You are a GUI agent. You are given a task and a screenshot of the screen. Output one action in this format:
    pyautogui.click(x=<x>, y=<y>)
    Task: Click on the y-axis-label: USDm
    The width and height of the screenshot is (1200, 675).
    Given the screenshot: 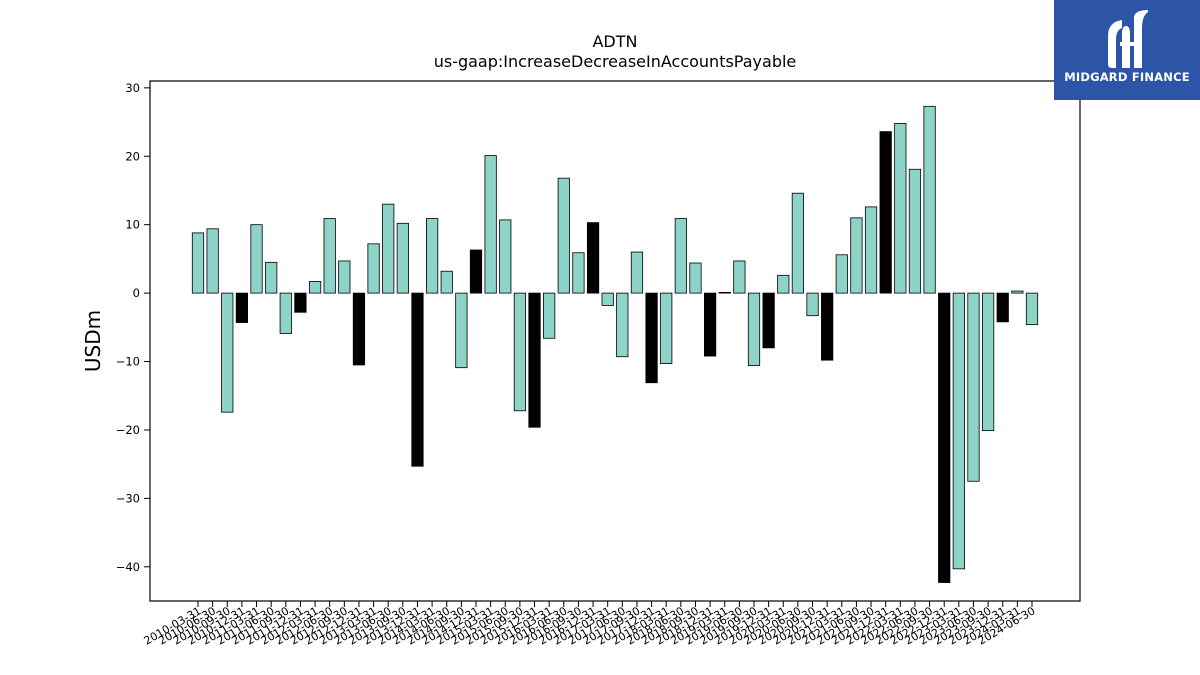 What is the action you would take?
    pyautogui.click(x=93, y=341)
    